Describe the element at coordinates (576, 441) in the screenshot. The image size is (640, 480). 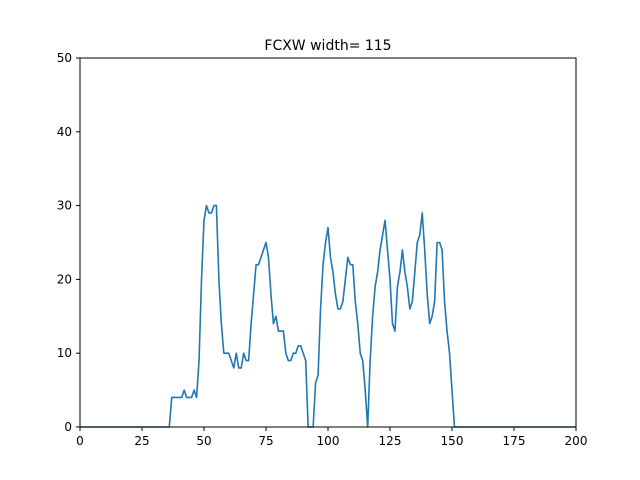
I see `x-tick-label: 200` at that location.